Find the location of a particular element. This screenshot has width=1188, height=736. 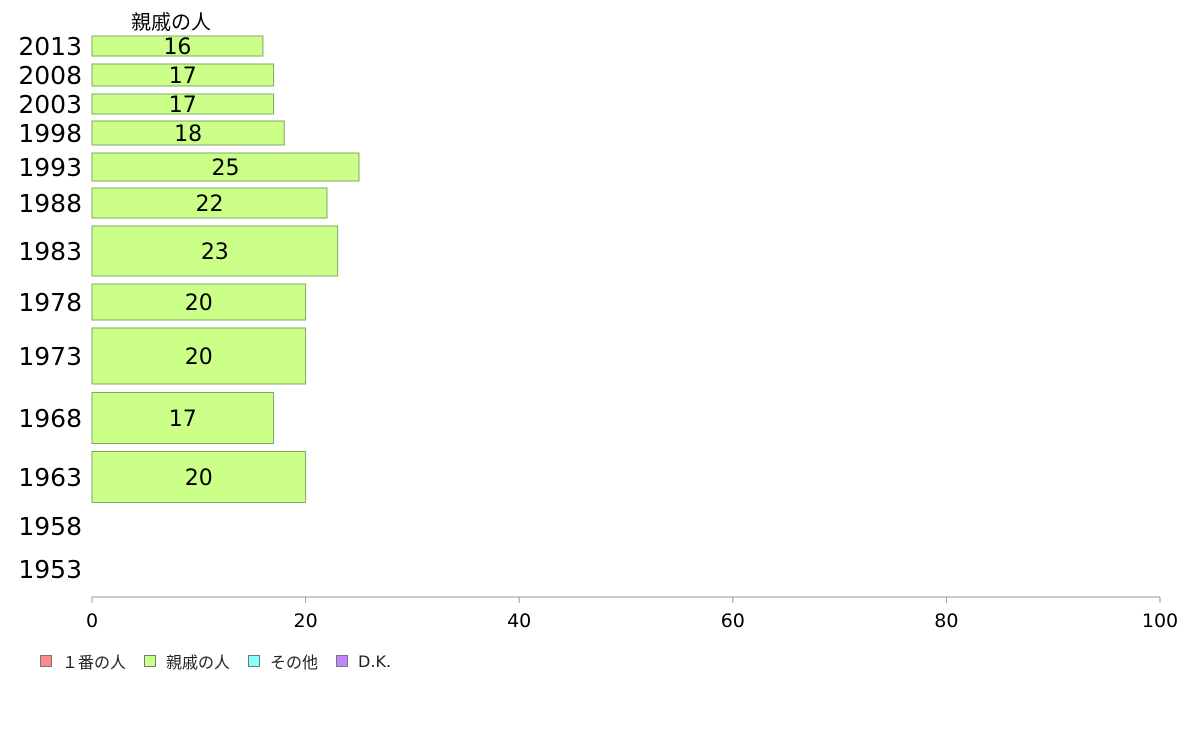

series-title: 親戚の人 is located at coordinates (171, 22).